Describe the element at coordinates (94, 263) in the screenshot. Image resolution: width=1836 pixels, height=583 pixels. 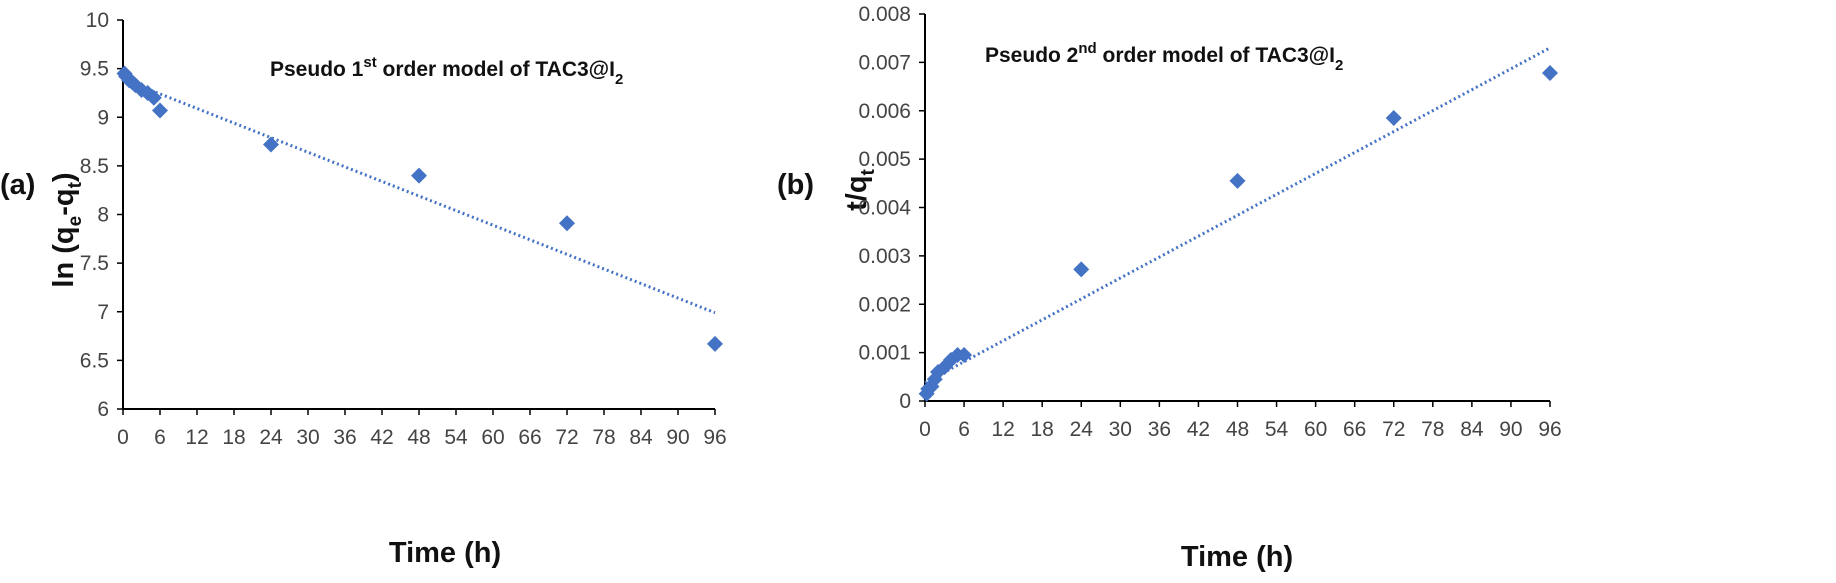
I see `y-tick-label: 7.5` at that location.